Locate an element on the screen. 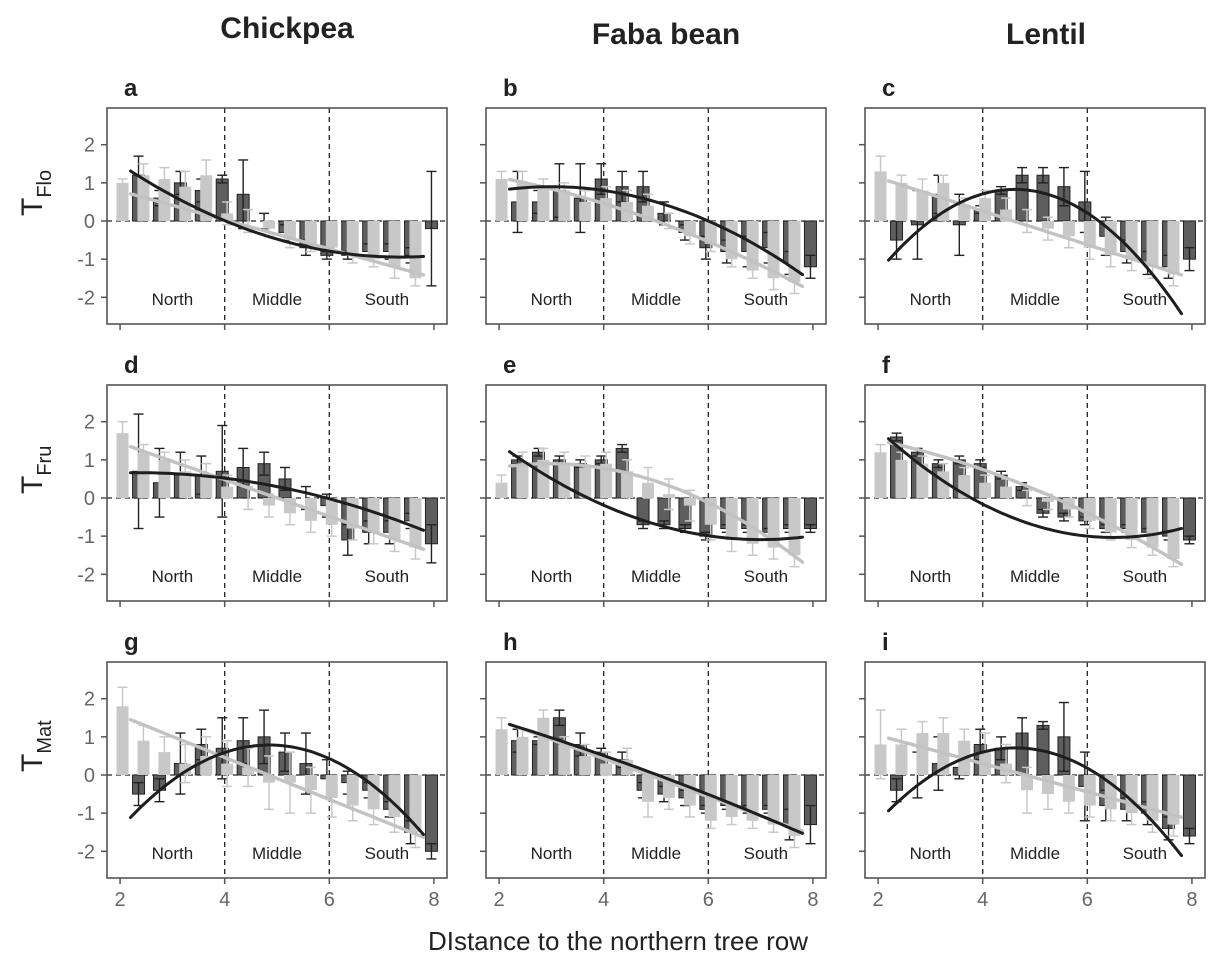 The width and height of the screenshot is (1216, 962). row-label-tflo-main: T is located at coordinates (32, 207).